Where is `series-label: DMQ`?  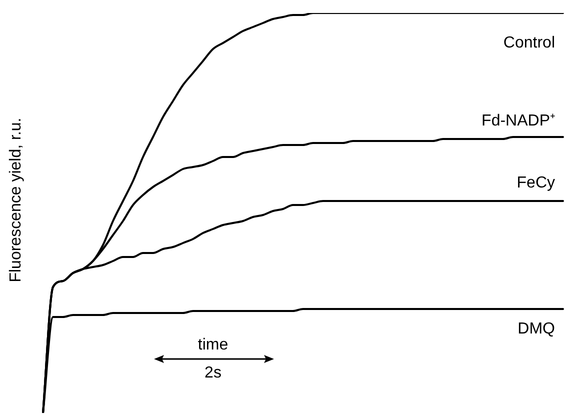 series-label: DMQ is located at coordinates (536, 329).